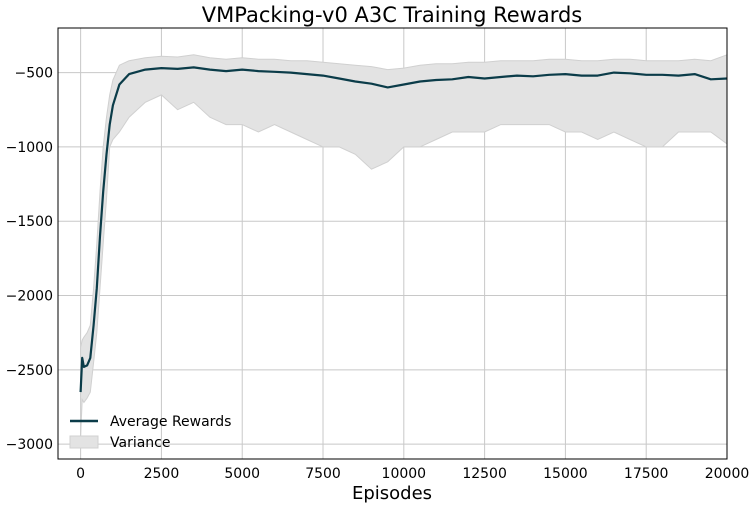 The width and height of the screenshot is (756, 509). I want to click on x-axis-ticks: 0 2500 5000 7500 10000 12500 15000 17500 20000, so click(412, 474).